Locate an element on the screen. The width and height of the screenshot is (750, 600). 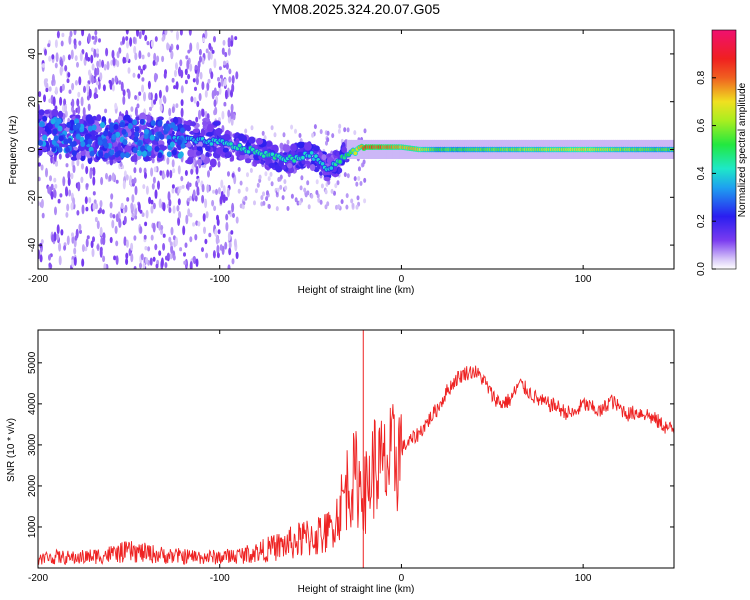
colorbar-ticks: 0.0 0.2 0.4 0.6 0.8 is located at coordinates (706, 173).